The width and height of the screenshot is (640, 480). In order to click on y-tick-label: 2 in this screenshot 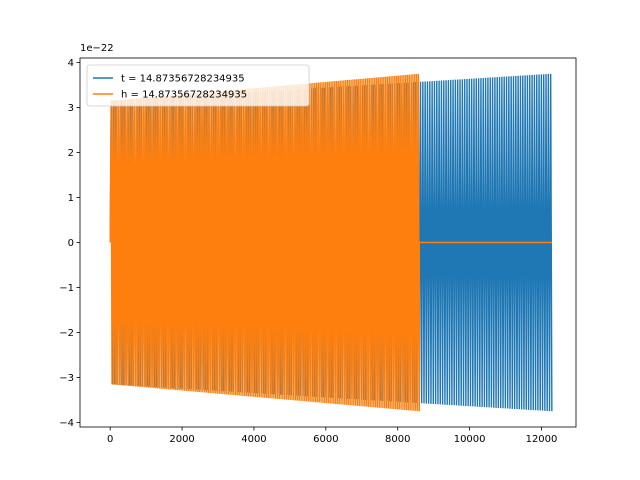, I will do `click(71, 153)`.